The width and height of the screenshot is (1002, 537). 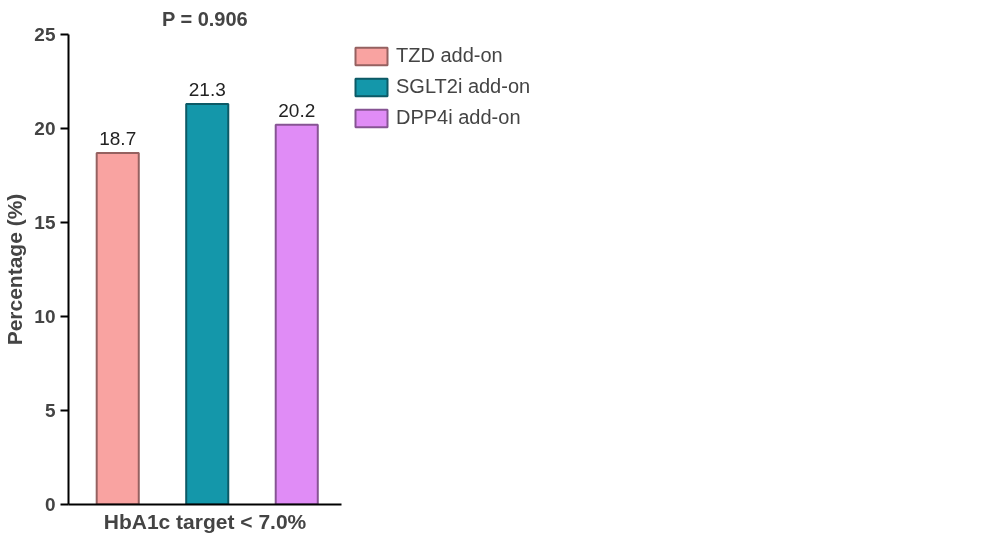 What do you see at coordinates (207, 90) in the screenshot?
I see `data-label: 21.3` at bounding box center [207, 90].